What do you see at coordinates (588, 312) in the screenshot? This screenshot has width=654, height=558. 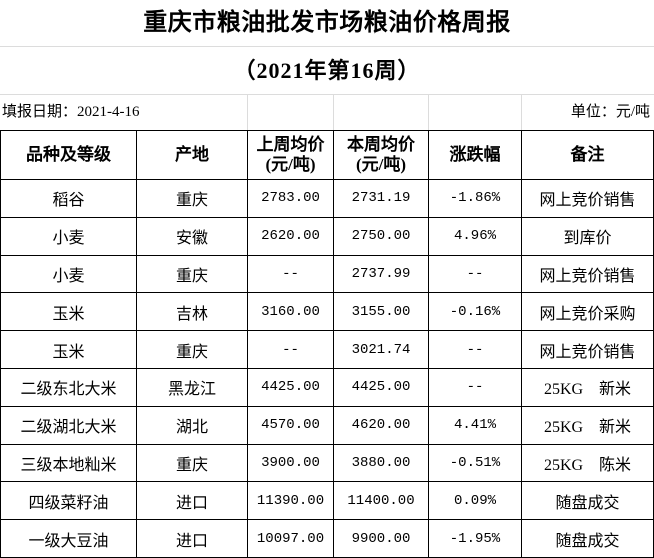 I see `cell-remark: 网上竞价采购` at bounding box center [588, 312].